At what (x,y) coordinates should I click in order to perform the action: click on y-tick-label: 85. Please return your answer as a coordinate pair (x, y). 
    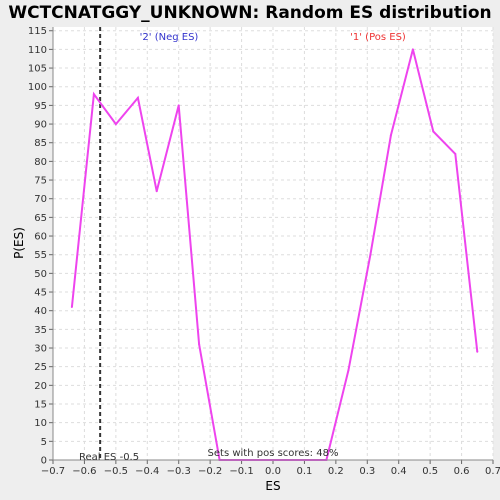
    Looking at the image, I should click on (40, 143).